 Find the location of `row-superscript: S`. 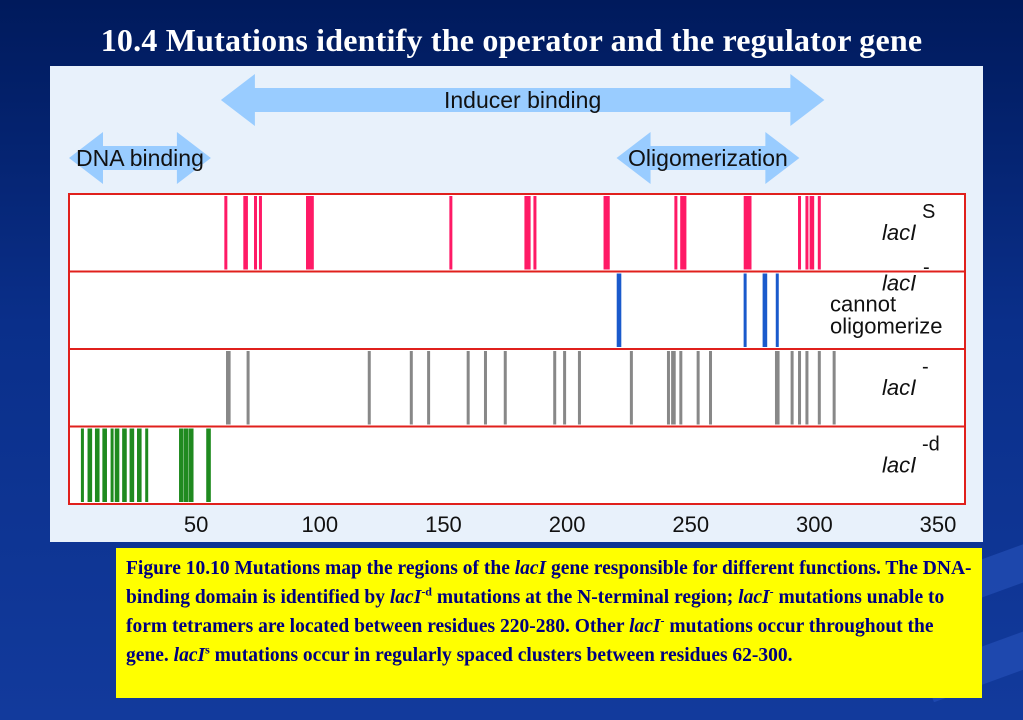

row-superscript: S is located at coordinates (928, 212).